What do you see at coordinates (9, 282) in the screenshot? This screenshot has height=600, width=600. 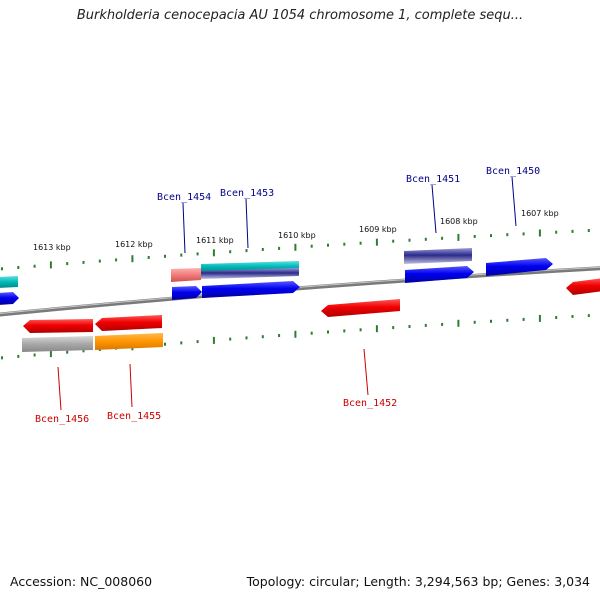 I see `feature-cyan-left` at bounding box center [9, 282].